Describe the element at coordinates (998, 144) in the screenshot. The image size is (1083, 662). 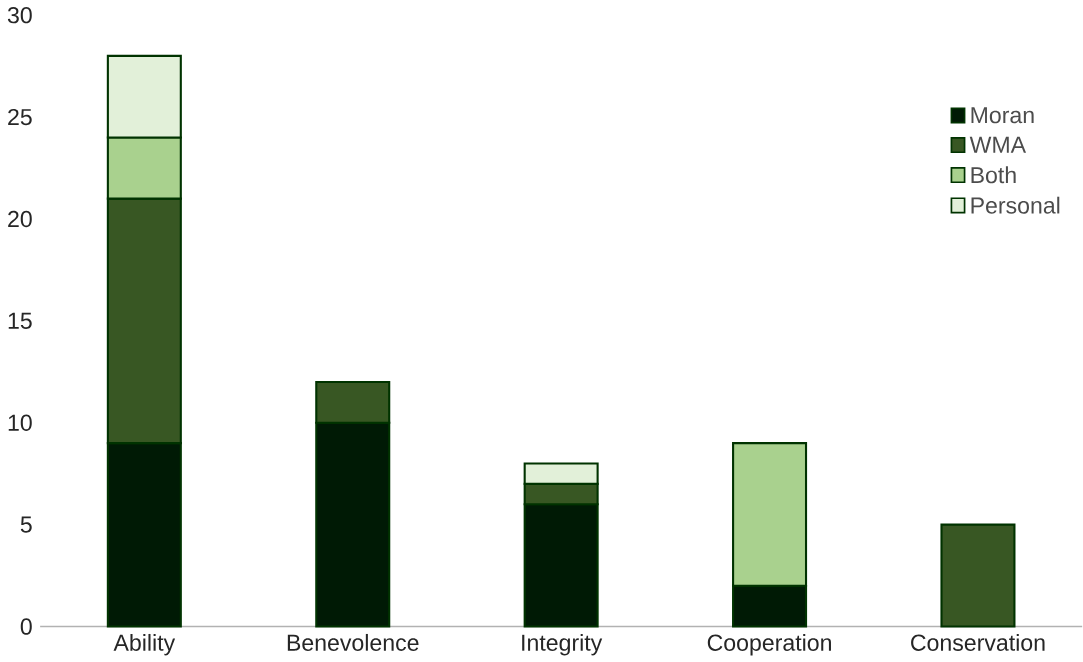
I see `legend-label: WMA` at that location.